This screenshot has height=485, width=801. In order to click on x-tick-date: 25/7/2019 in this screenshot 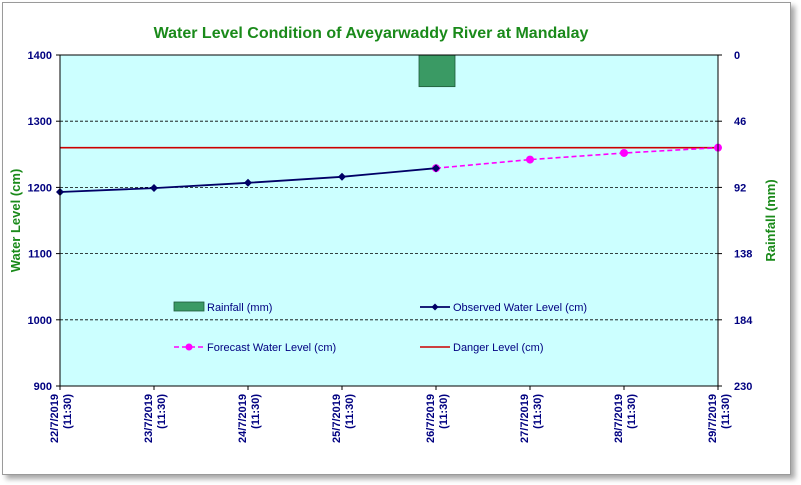, I will do `click(337, 418)`.